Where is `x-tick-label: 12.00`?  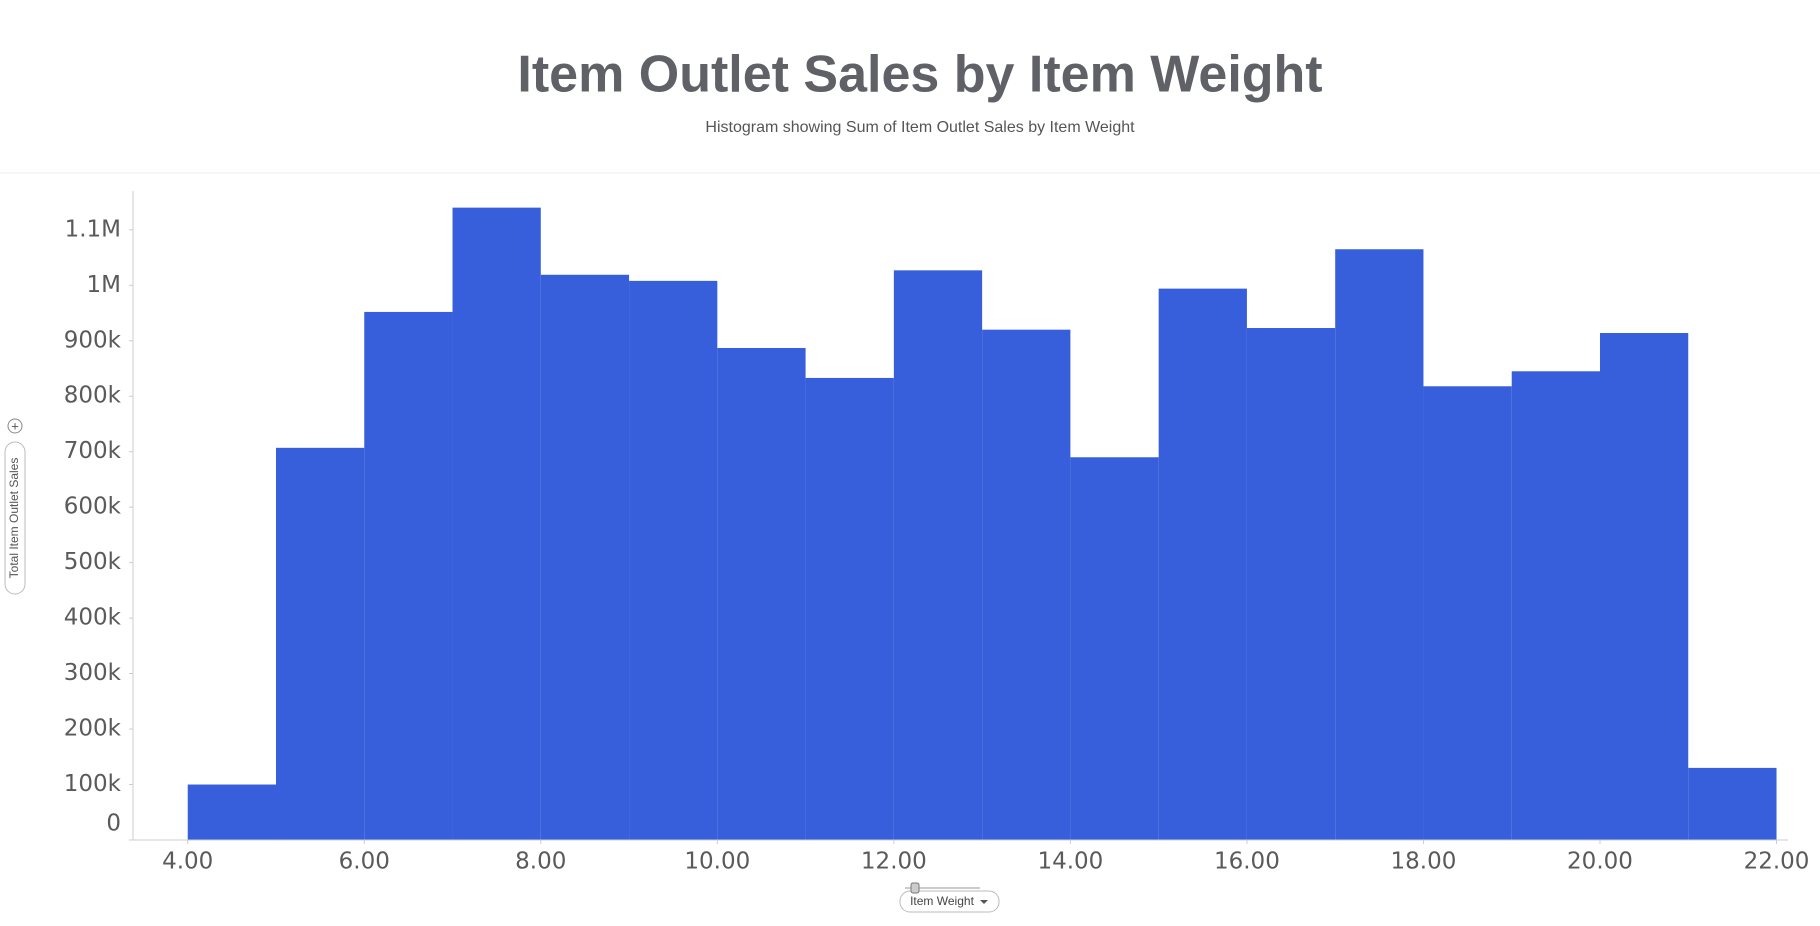
x-tick-label: 12.00 is located at coordinates (894, 862).